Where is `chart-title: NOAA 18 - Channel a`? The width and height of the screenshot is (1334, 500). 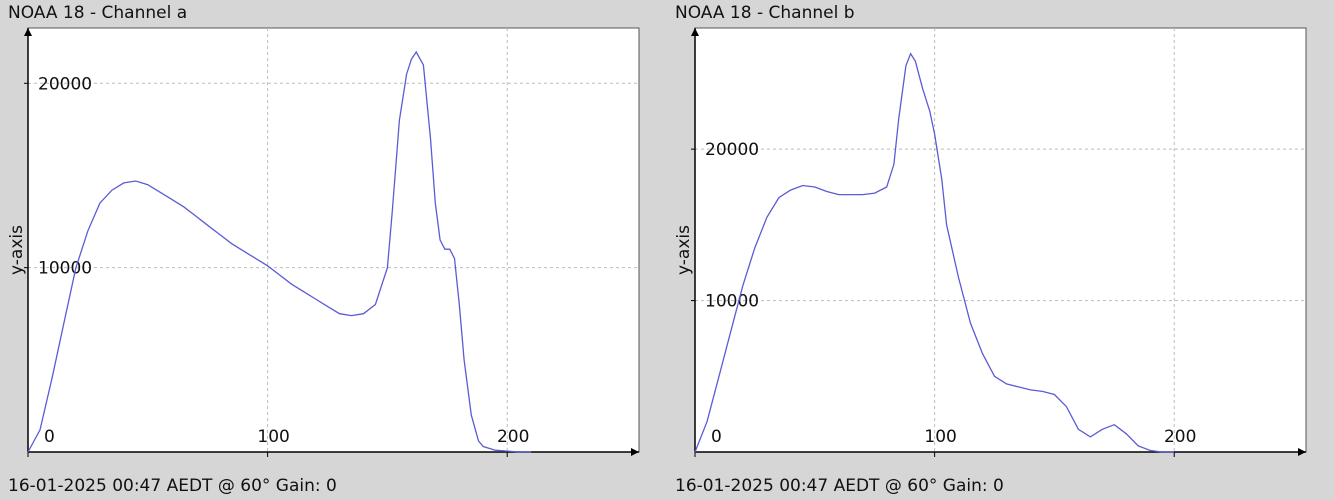 chart-title: NOAA 18 - Channel a is located at coordinates (98, 13).